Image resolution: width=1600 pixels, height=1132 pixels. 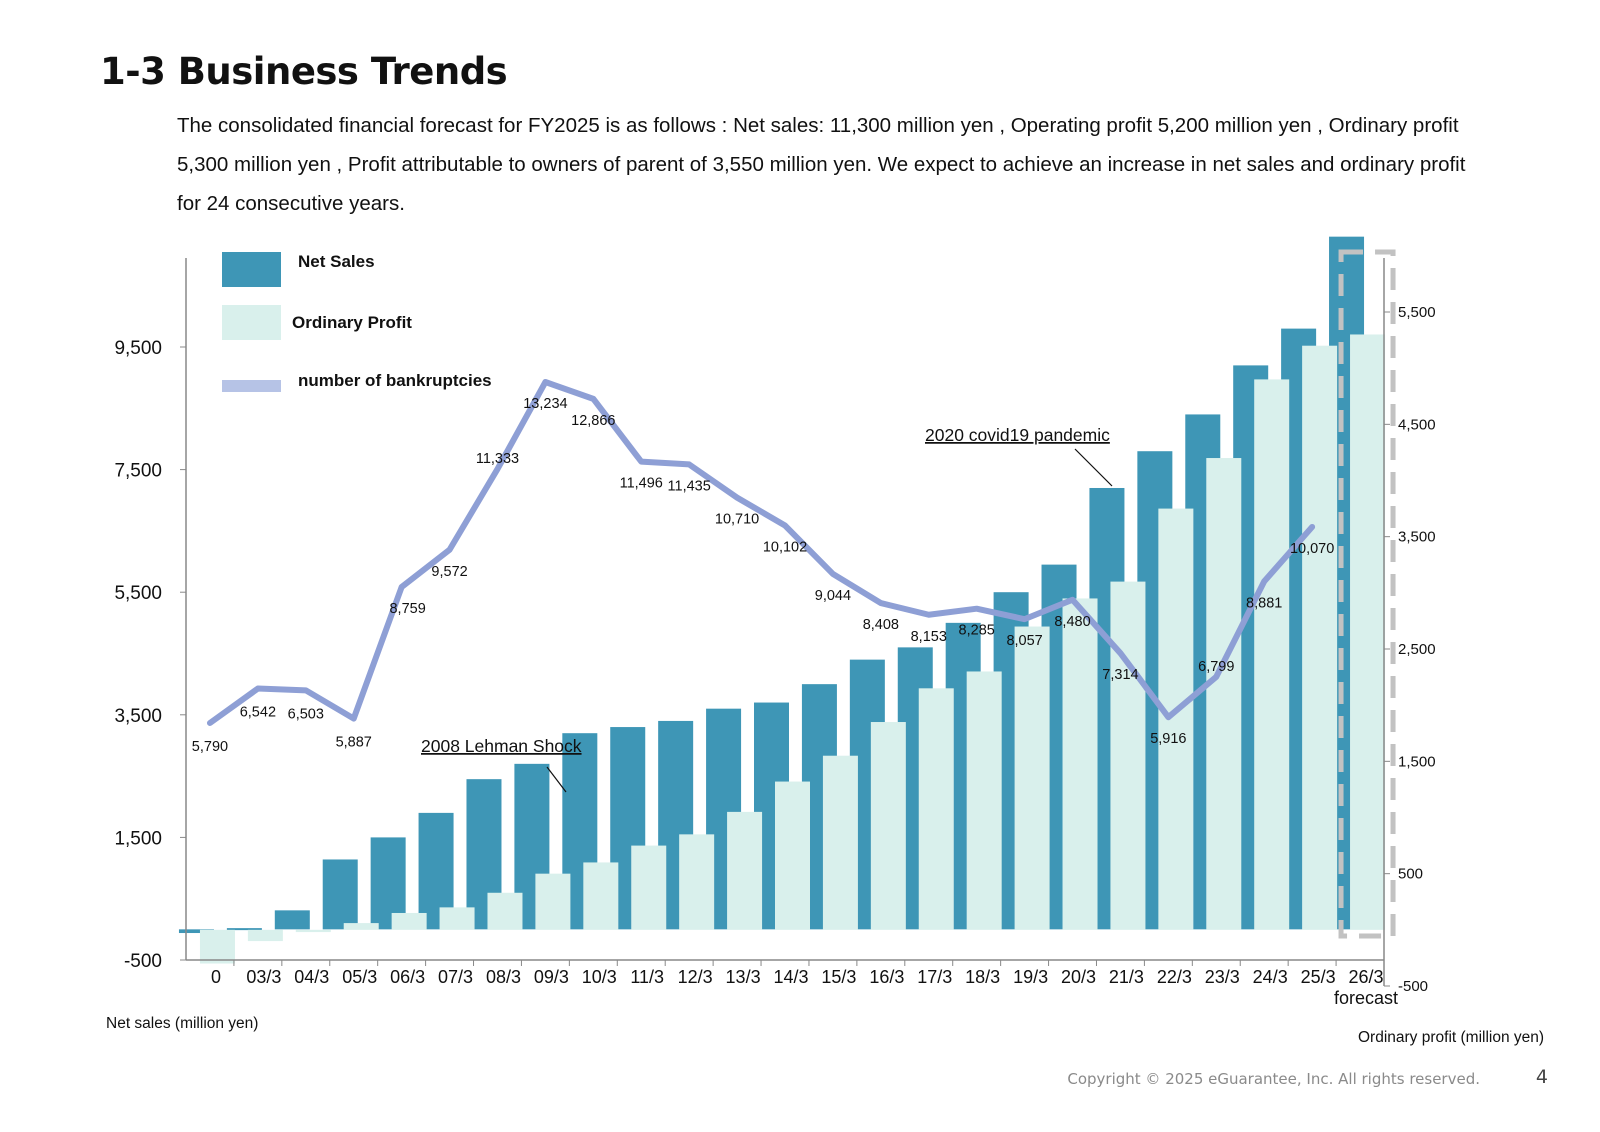 What do you see at coordinates (977, 631) in the screenshot?
I see `bankruptcy-data-label: 8,285` at bounding box center [977, 631].